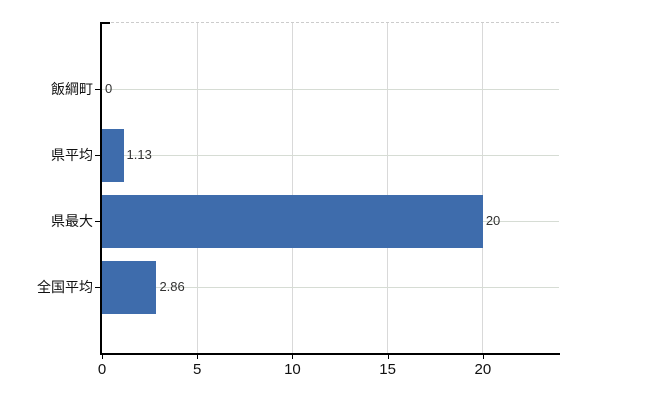  Describe the element at coordinates (65, 287) in the screenshot. I see `category-label: 全国平均` at that location.